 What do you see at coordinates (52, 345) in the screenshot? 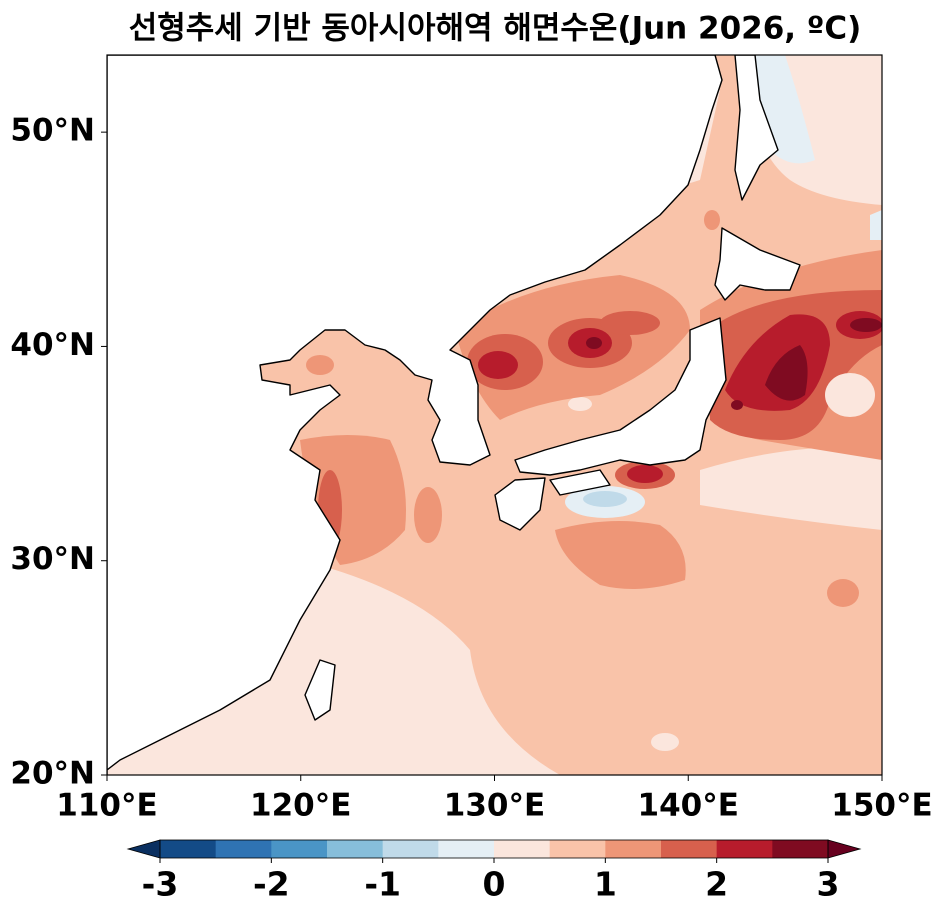
I see `y-tick-label: 40°N` at bounding box center [52, 345].